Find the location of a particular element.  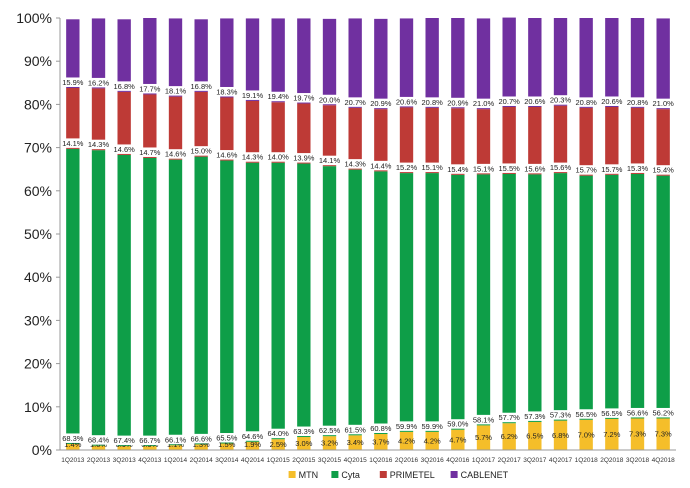

data-label-cyta: 65.5% is located at coordinates (227, 438).